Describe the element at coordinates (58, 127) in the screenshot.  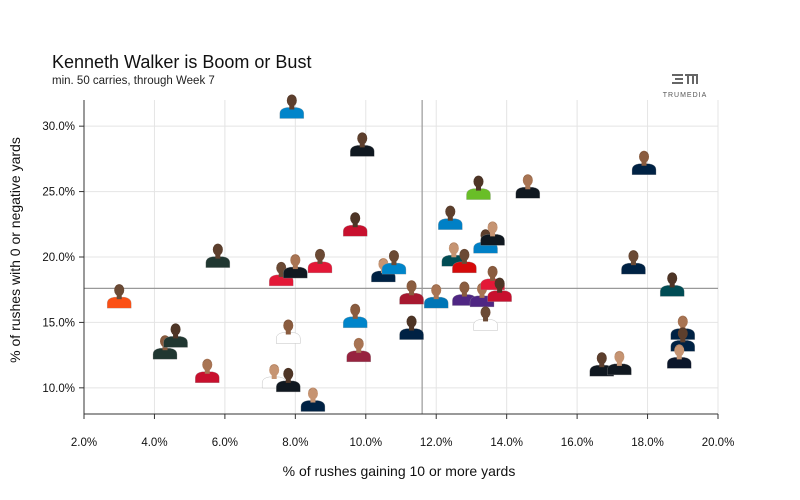
I see `y-tick-label: 30.0%` at that location.